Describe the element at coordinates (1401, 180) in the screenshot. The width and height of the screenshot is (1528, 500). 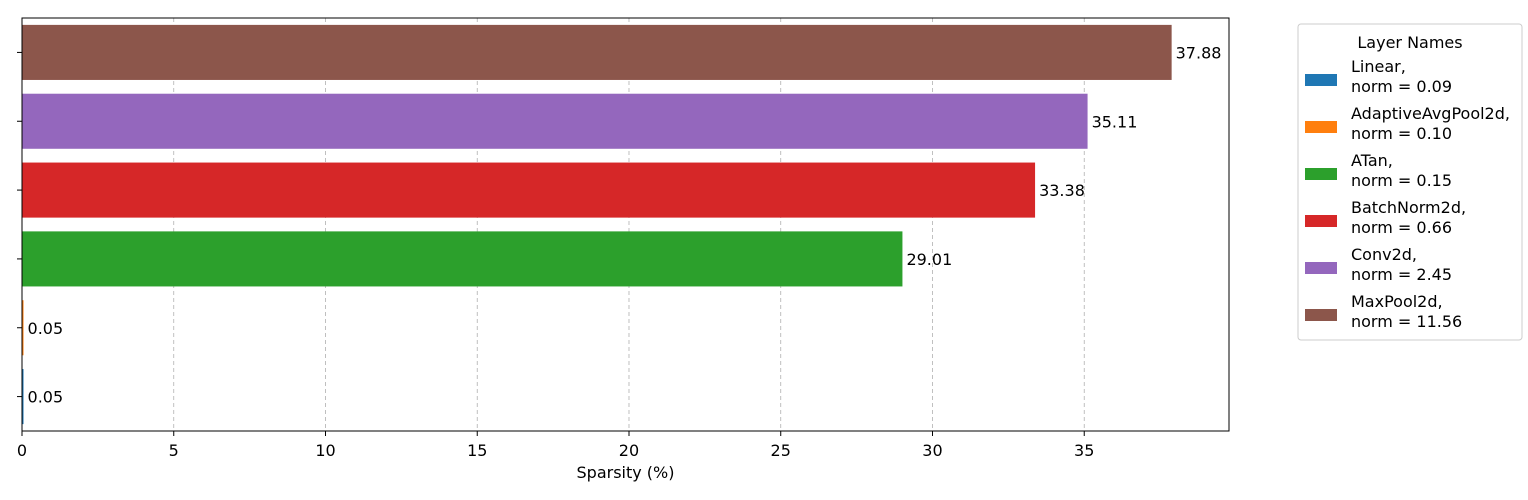
I see `legend-label-line2: norm = 0.15` at that location.